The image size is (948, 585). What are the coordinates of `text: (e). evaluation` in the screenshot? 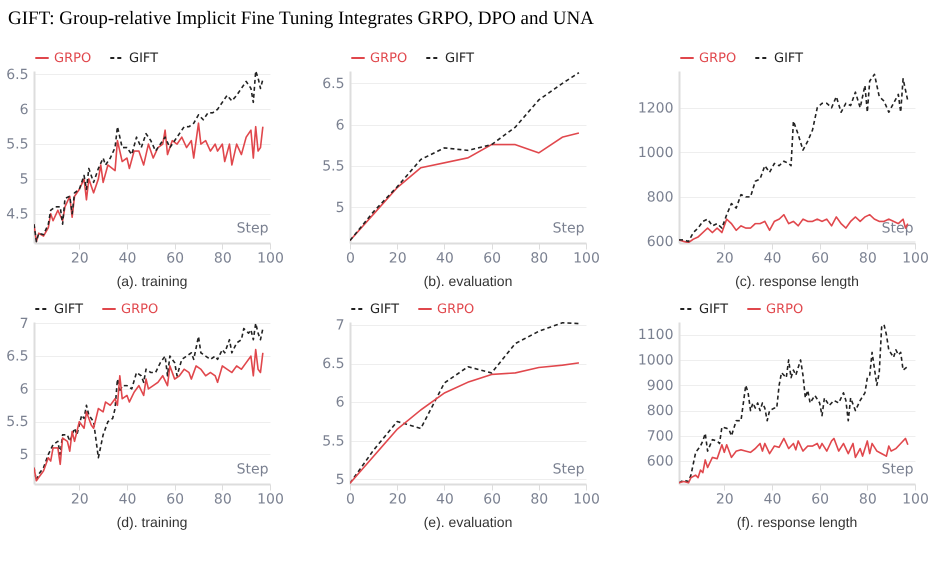 It's located at (468, 522).